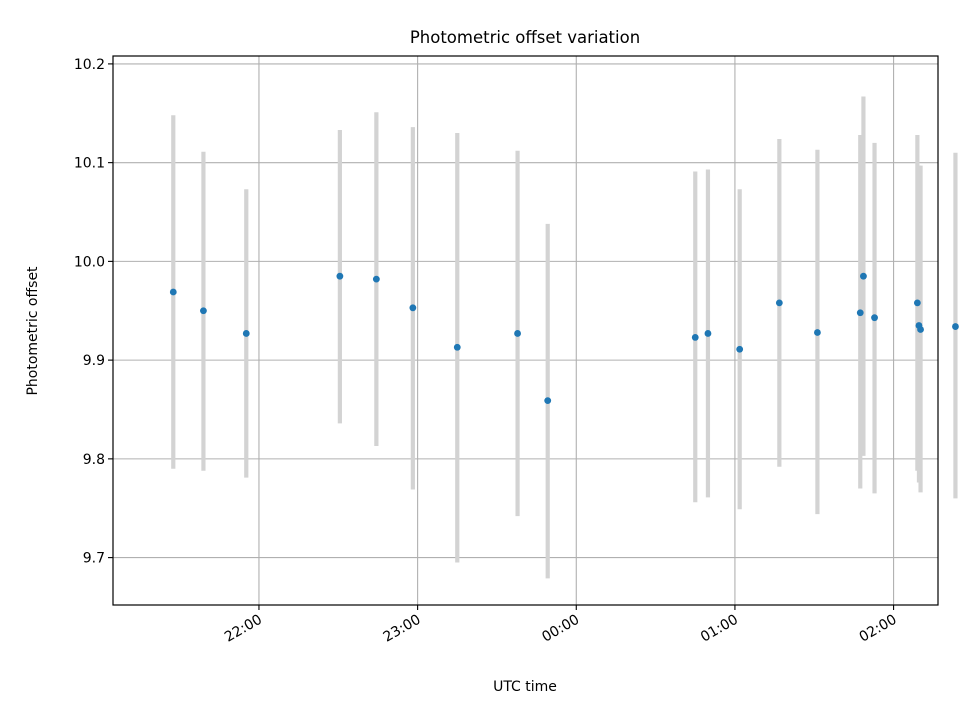 The width and height of the screenshot is (960, 720). What do you see at coordinates (525, 687) in the screenshot?
I see `x-axis-label: UTC time` at bounding box center [525, 687].